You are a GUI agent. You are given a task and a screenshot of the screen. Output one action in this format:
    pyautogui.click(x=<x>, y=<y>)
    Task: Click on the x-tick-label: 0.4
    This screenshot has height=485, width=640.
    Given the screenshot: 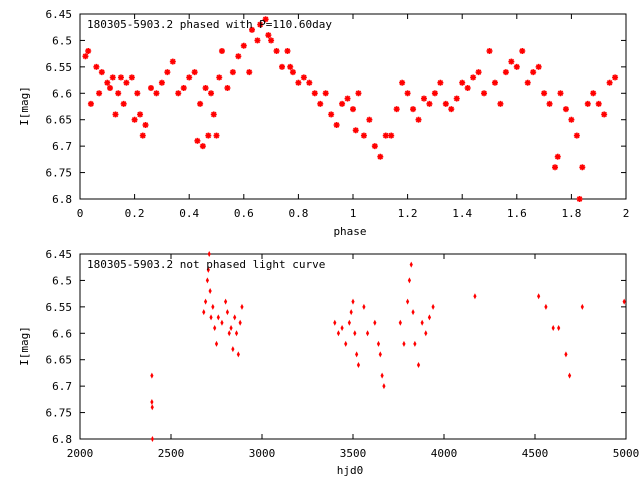 What is the action you would take?
    pyautogui.click(x=189, y=213)
    